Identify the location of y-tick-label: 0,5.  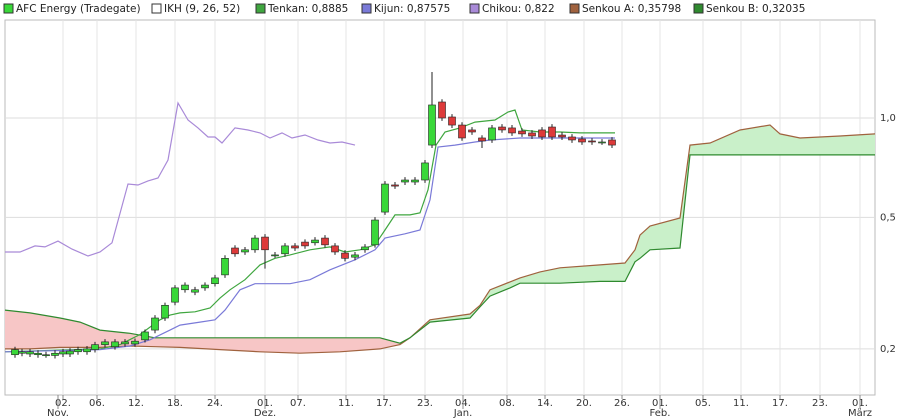
(888, 217).